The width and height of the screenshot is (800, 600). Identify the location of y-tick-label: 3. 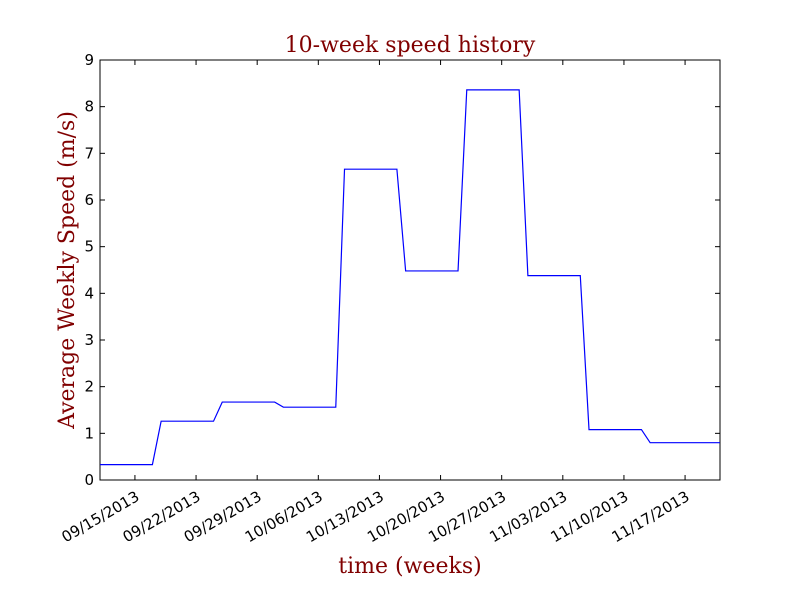
(89, 340).